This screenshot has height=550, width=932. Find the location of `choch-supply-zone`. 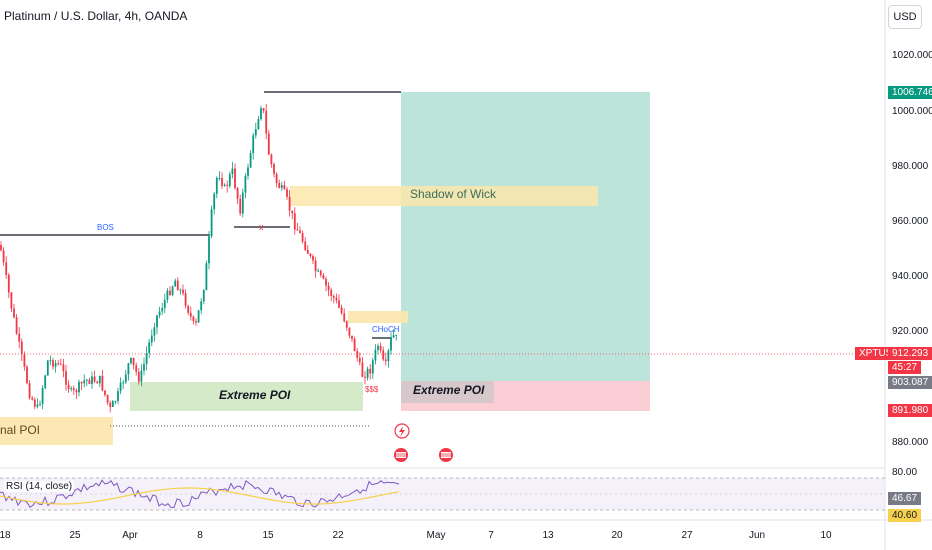

choch-supply-zone is located at coordinates (378, 317).